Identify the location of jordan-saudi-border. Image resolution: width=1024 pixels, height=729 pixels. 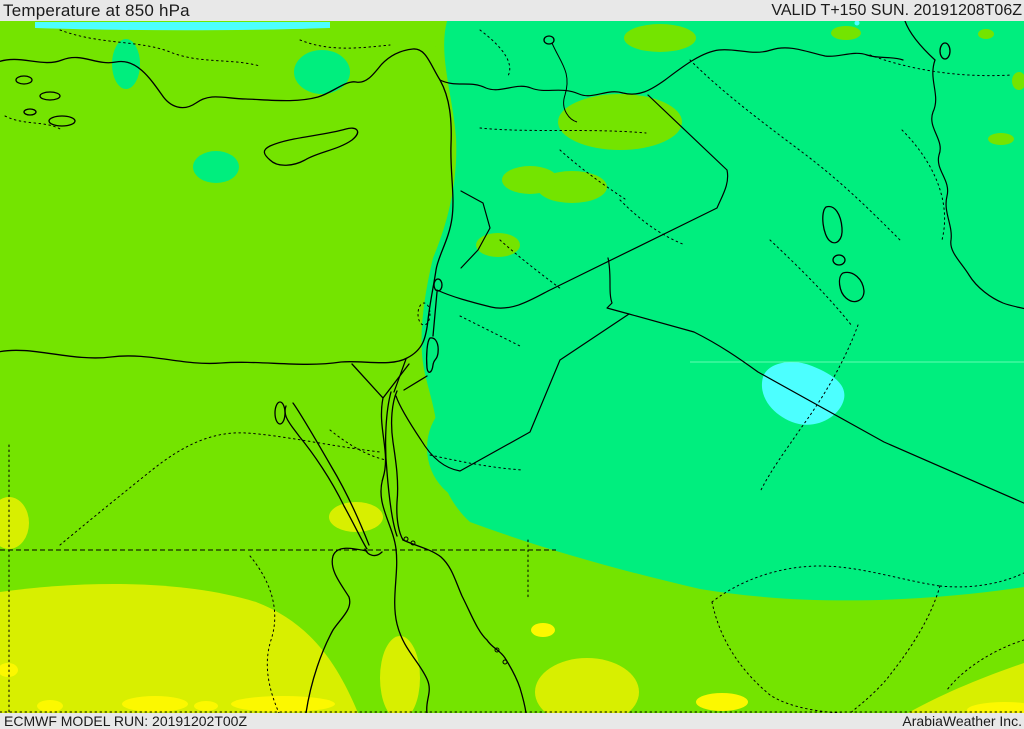
(512, 392).